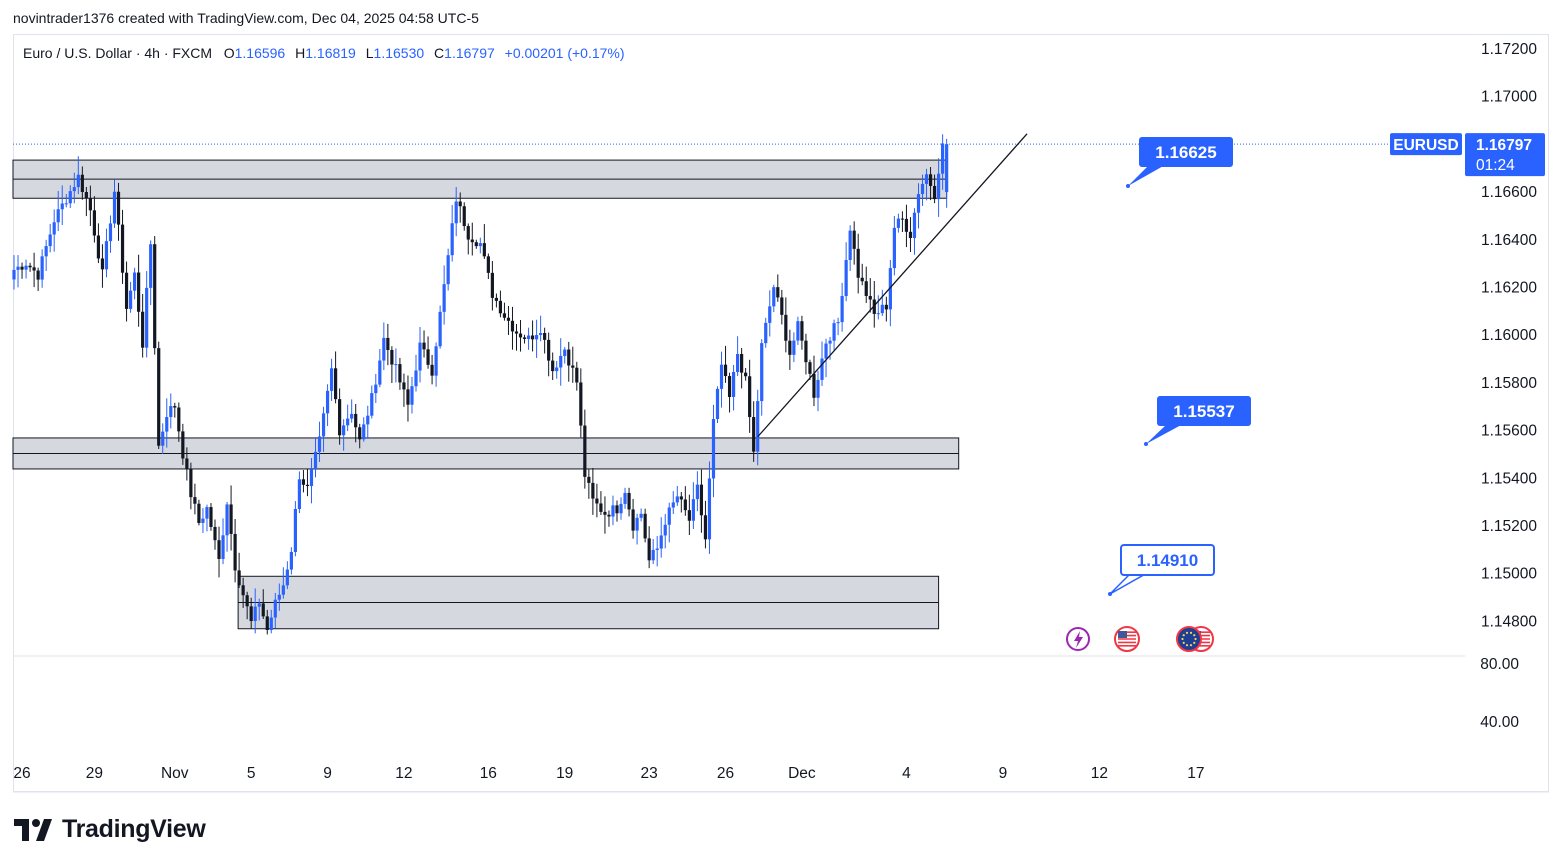 The image size is (1563, 868). I want to click on brand-name: TradingView, so click(134, 829).